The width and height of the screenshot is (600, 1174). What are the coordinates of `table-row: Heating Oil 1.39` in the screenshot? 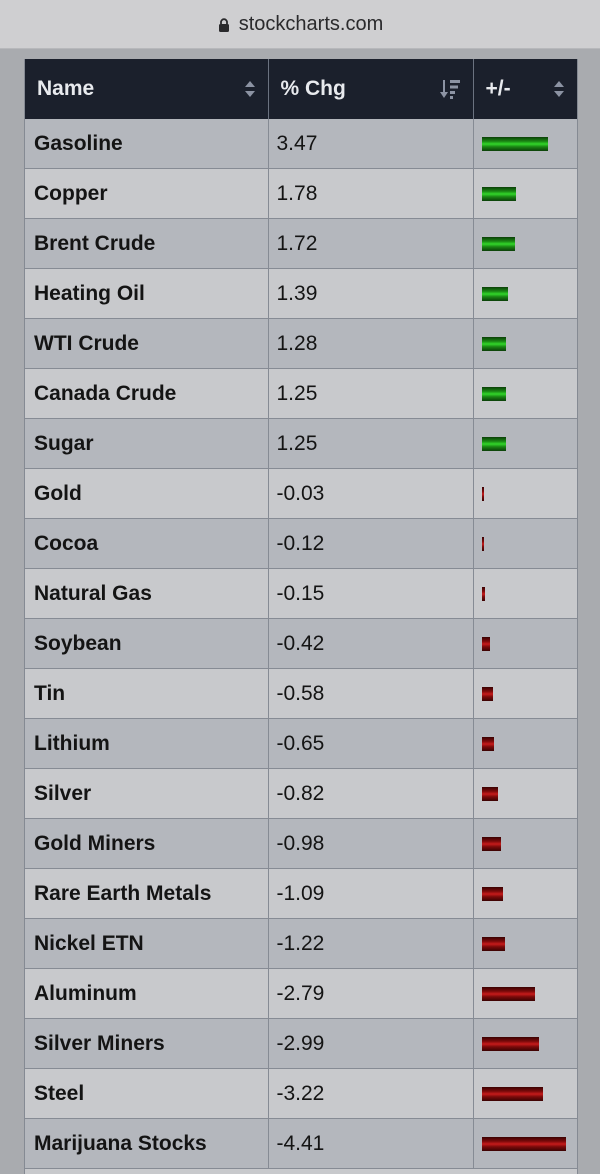 It's located at (301, 293).